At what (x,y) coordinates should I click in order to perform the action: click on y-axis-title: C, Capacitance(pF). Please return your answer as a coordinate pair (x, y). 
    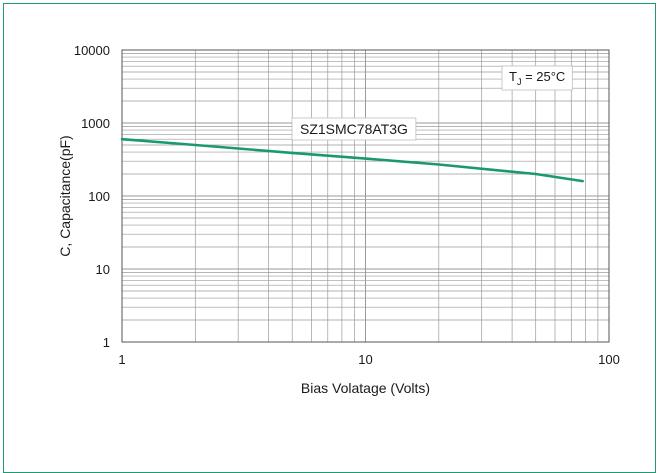
    Looking at the image, I should click on (65, 195).